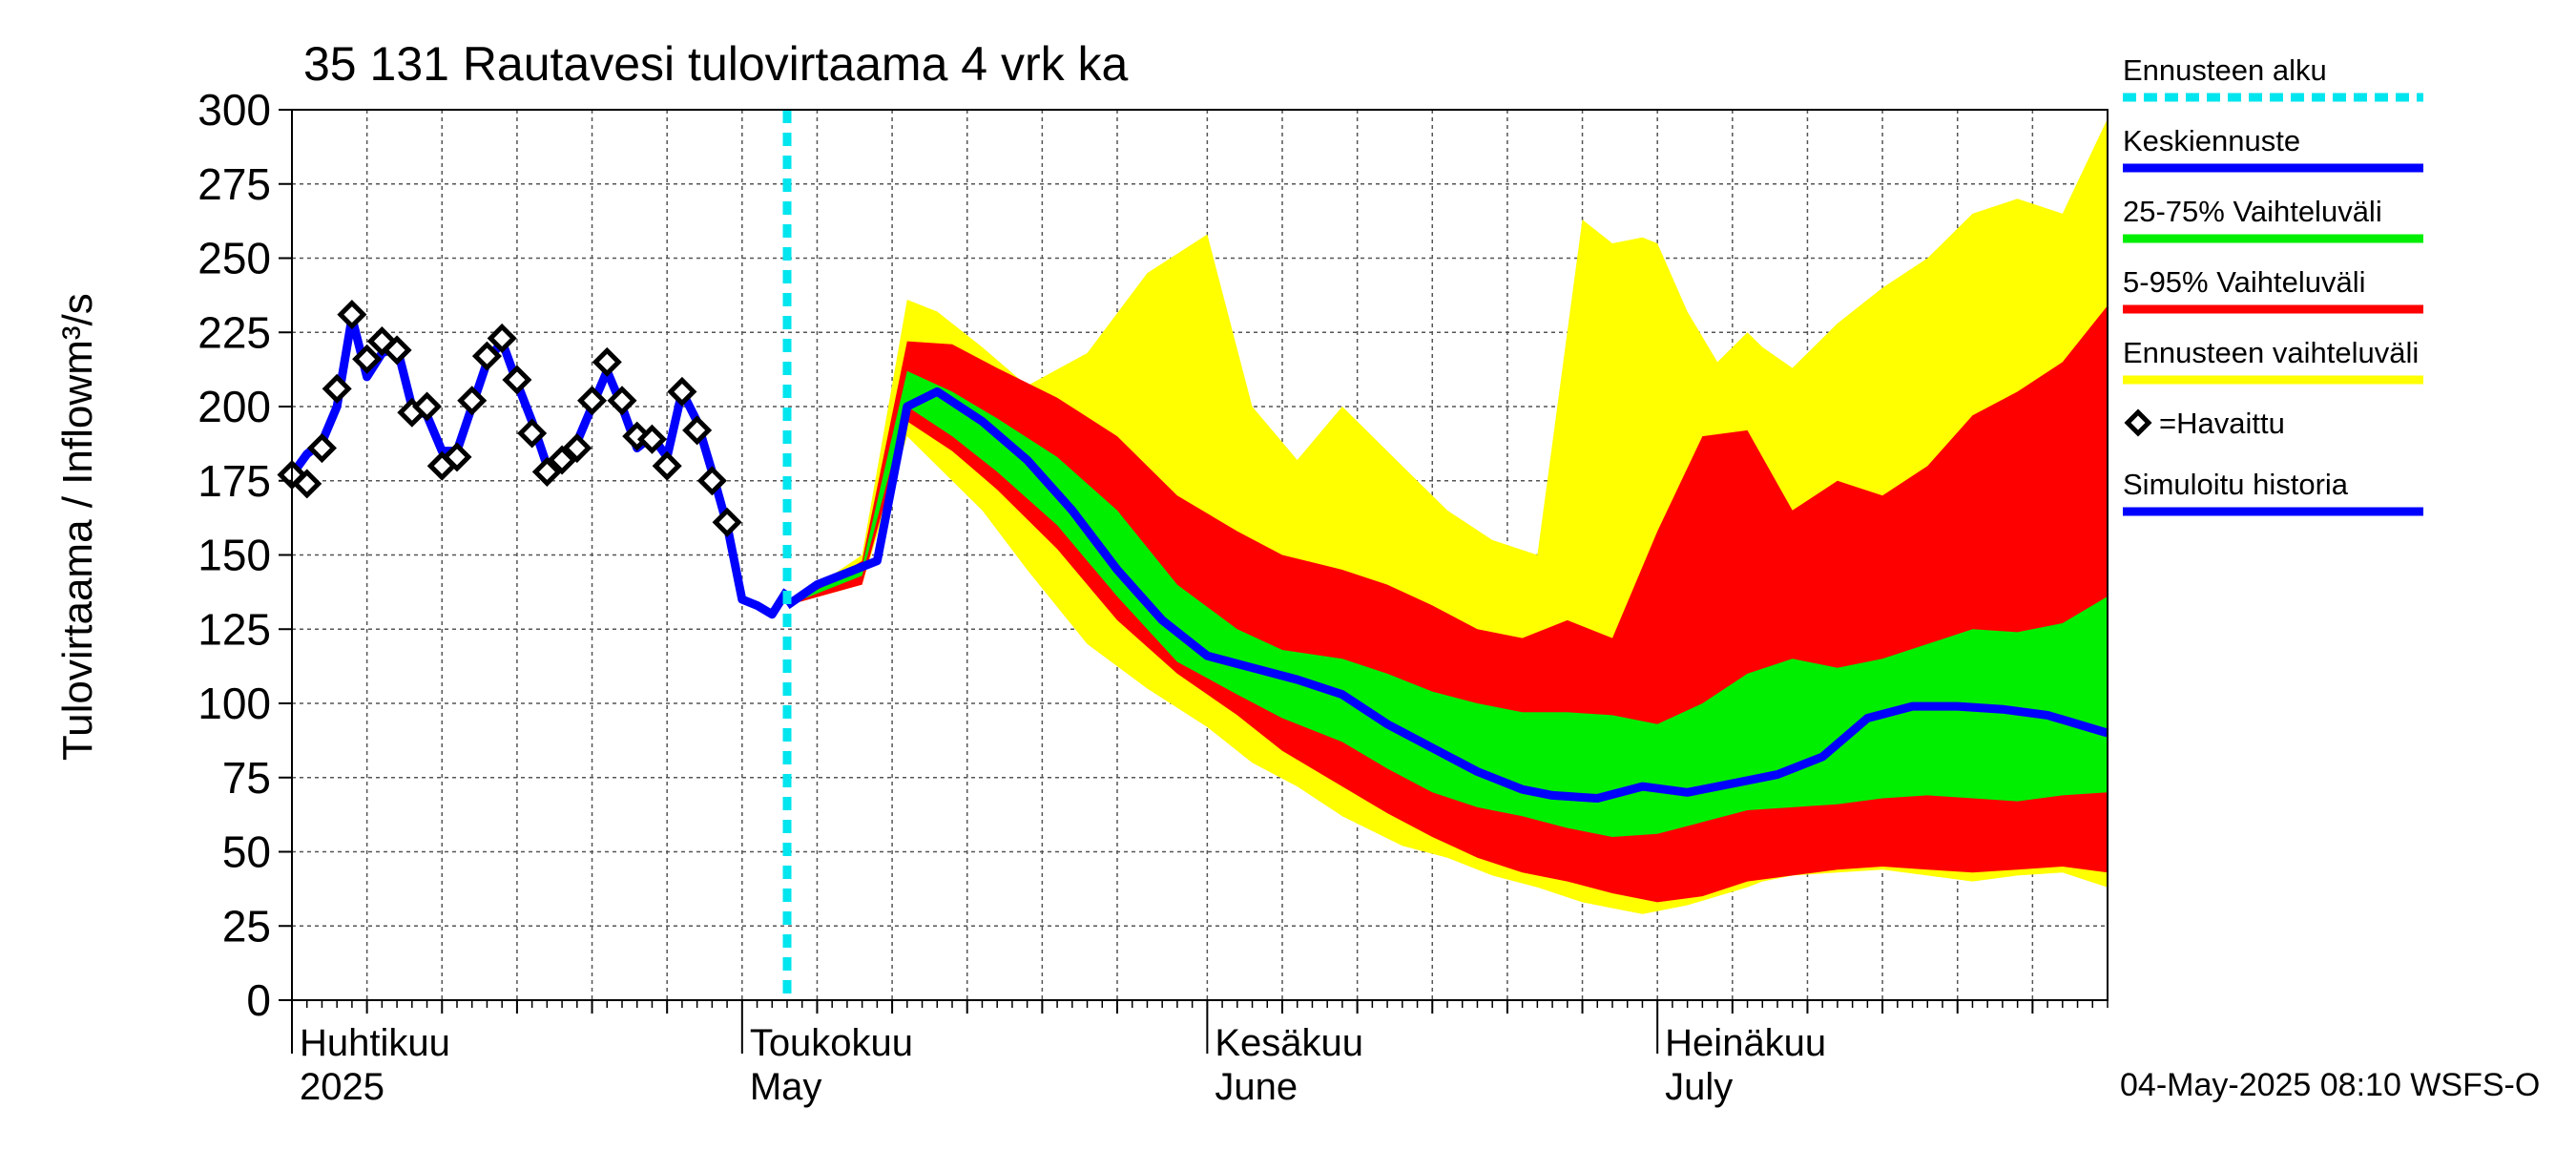  I want to click on x-tick-label: Toukokuu, so click(831, 1043).